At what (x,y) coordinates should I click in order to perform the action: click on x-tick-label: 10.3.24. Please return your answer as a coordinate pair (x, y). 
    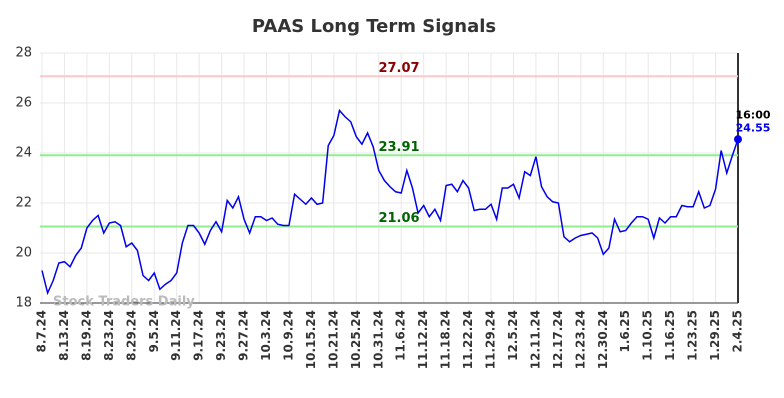
    Looking at the image, I should click on (266, 335).